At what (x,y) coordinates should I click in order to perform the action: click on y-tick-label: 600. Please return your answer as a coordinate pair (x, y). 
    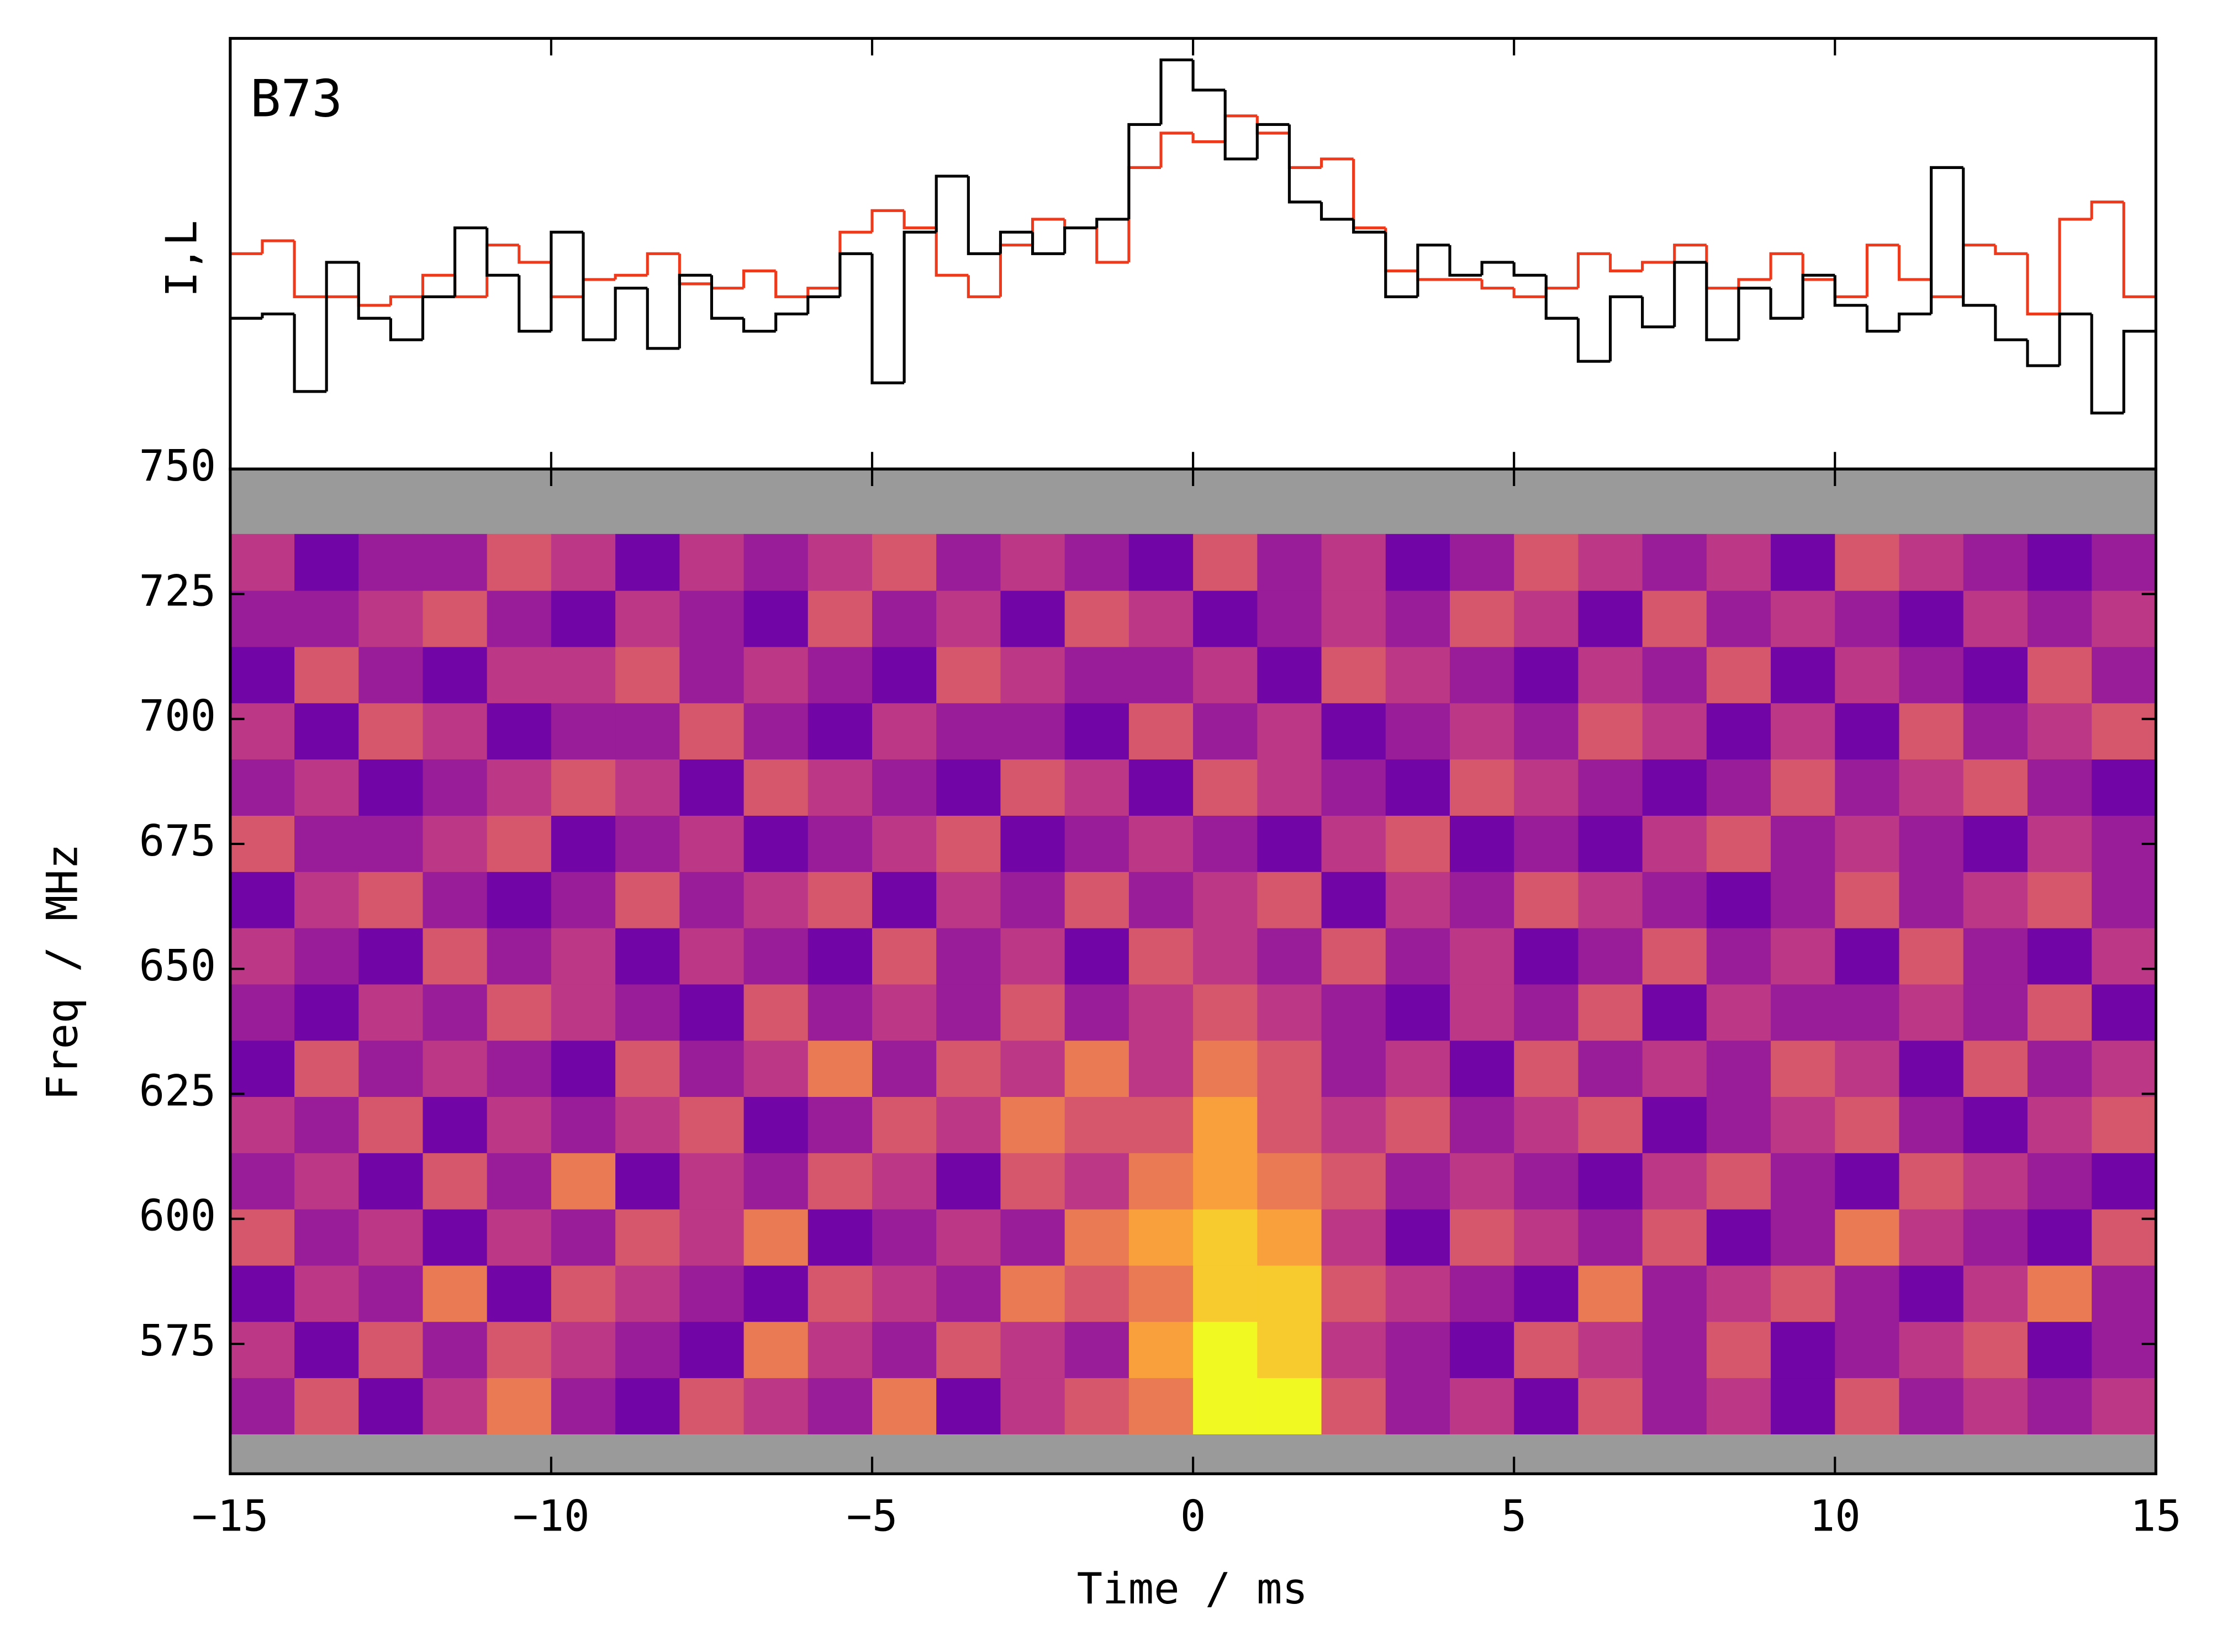
    Looking at the image, I should click on (177, 1216).